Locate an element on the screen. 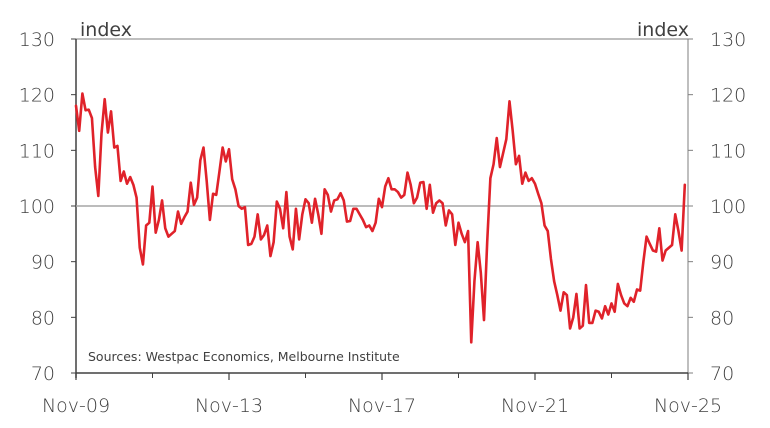 Image resolution: width=770 pixels, height=428 pixels. y-tick-label-right: 110 is located at coordinates (728, 151).